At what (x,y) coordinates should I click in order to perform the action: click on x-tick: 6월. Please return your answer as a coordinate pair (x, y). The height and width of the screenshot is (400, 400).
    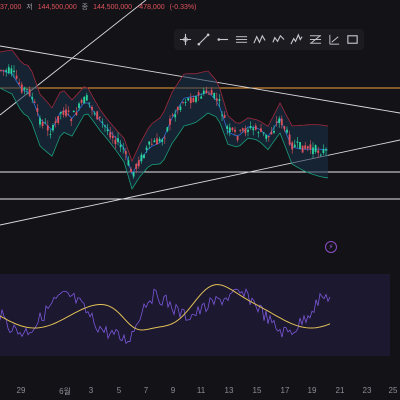
    Looking at the image, I should click on (65, 391).